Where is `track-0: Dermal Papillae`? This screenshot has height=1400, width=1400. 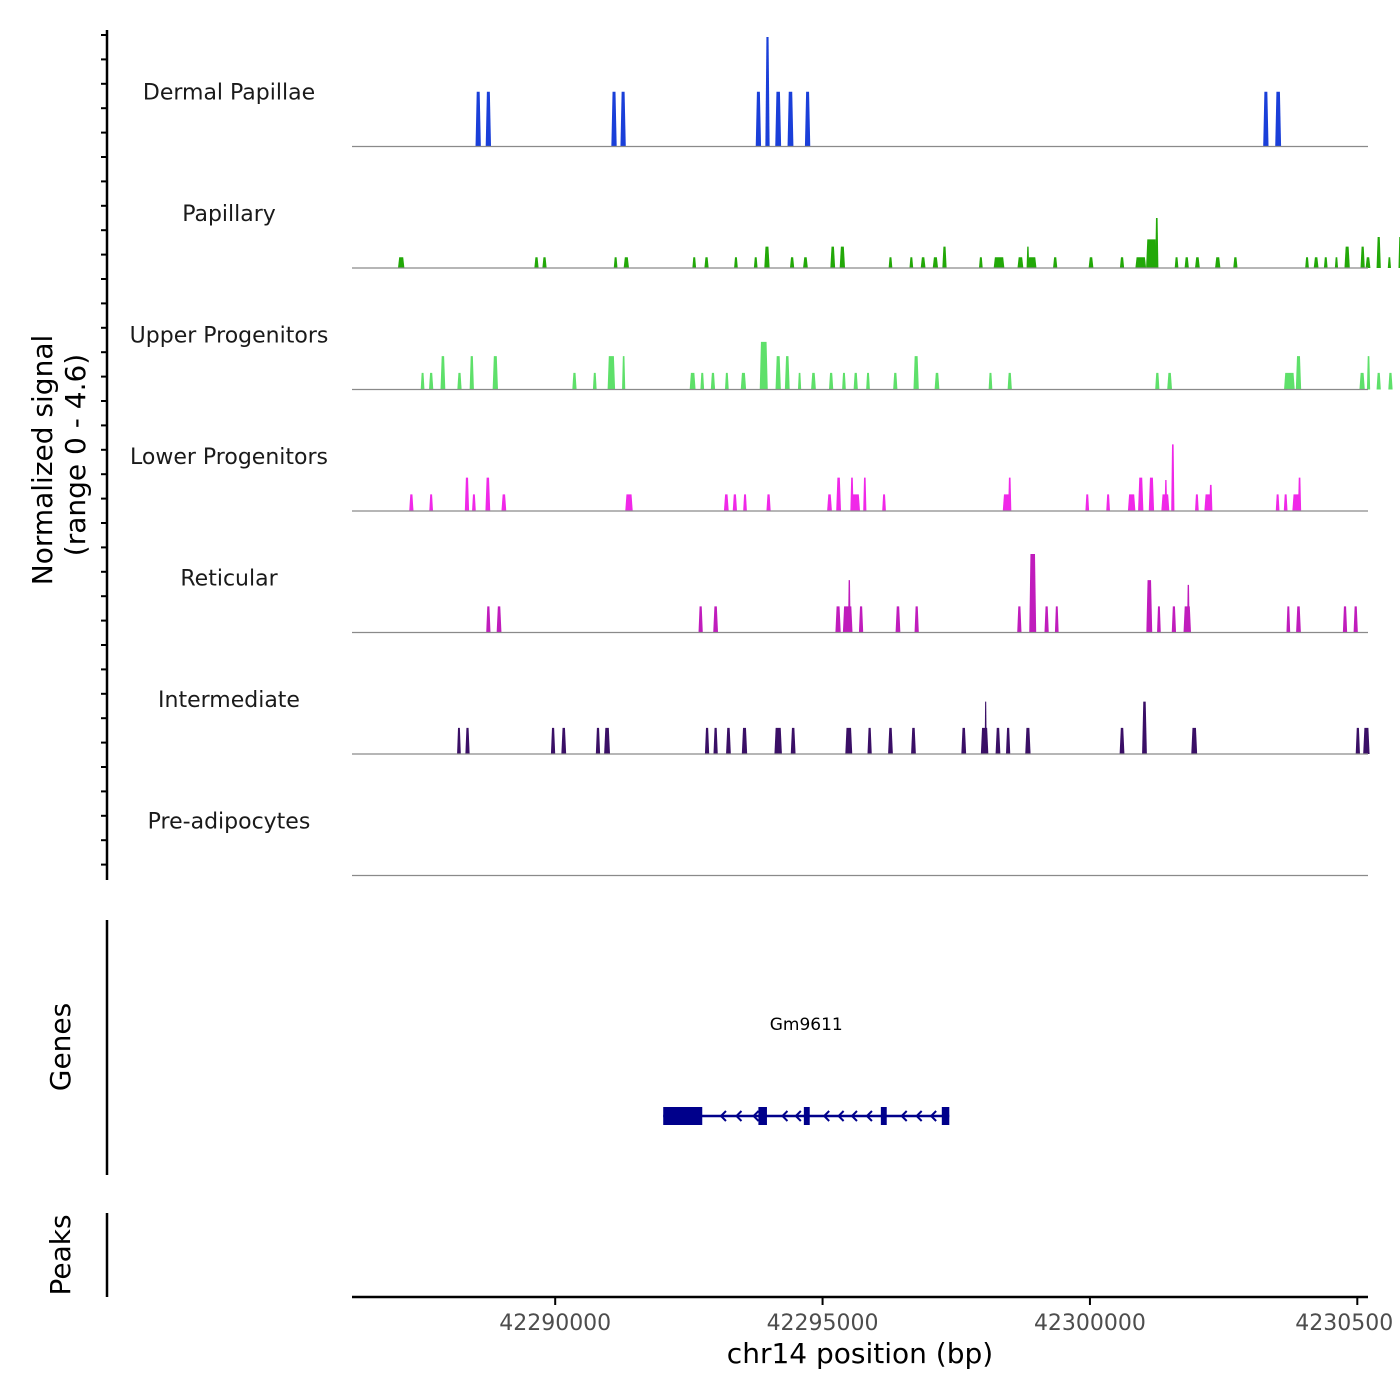
track-0: Dermal Papillae is located at coordinates (755, 92).